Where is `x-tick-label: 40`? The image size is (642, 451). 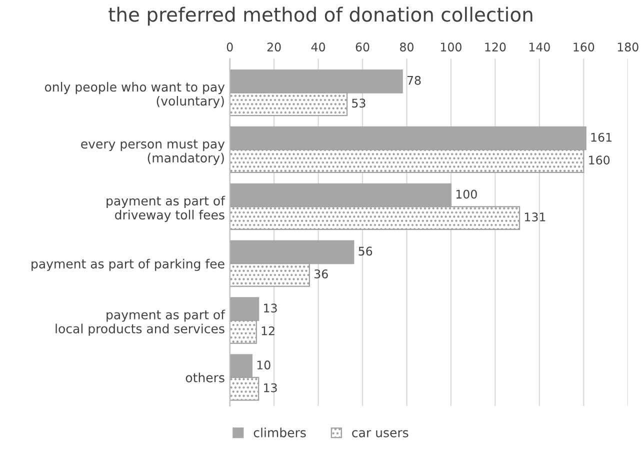
x-tick-label: 40 is located at coordinates (318, 47).